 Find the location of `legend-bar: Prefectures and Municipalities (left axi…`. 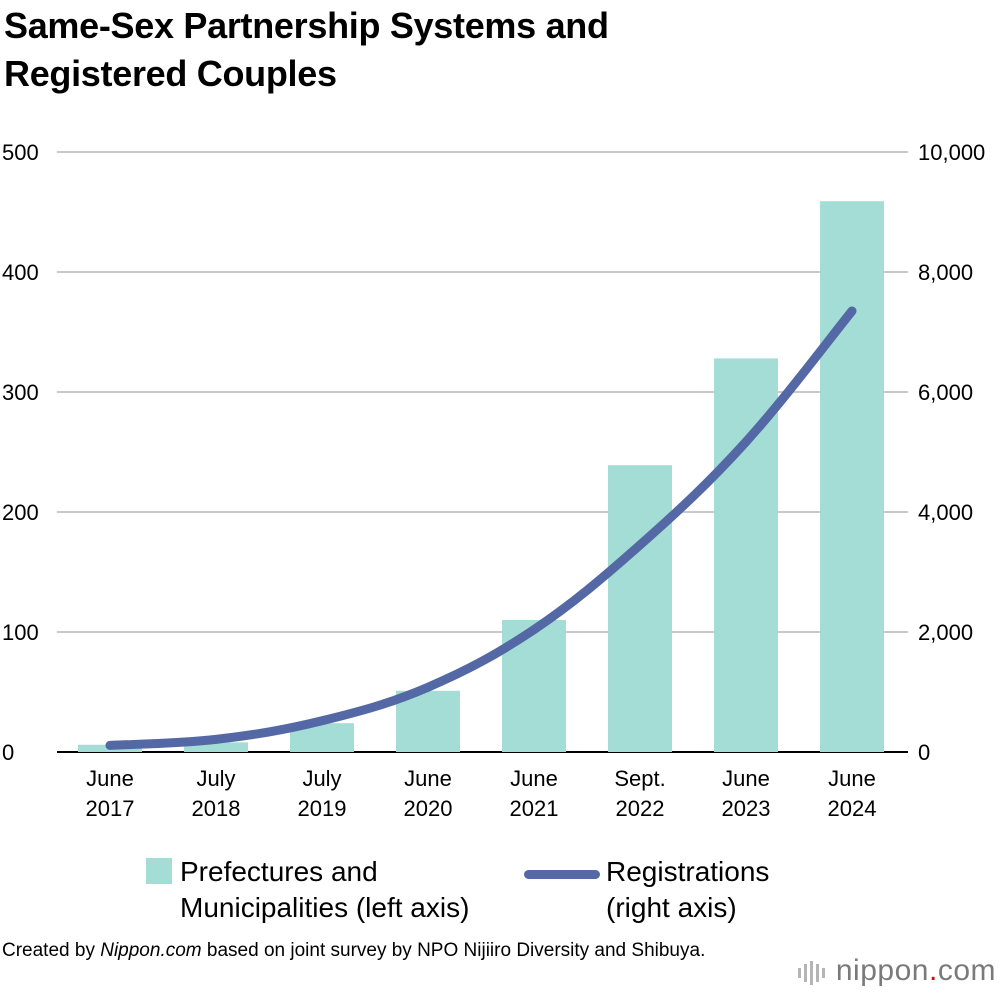

legend-bar: Prefectures and Municipalities (left axi… is located at coordinates (336, 890).